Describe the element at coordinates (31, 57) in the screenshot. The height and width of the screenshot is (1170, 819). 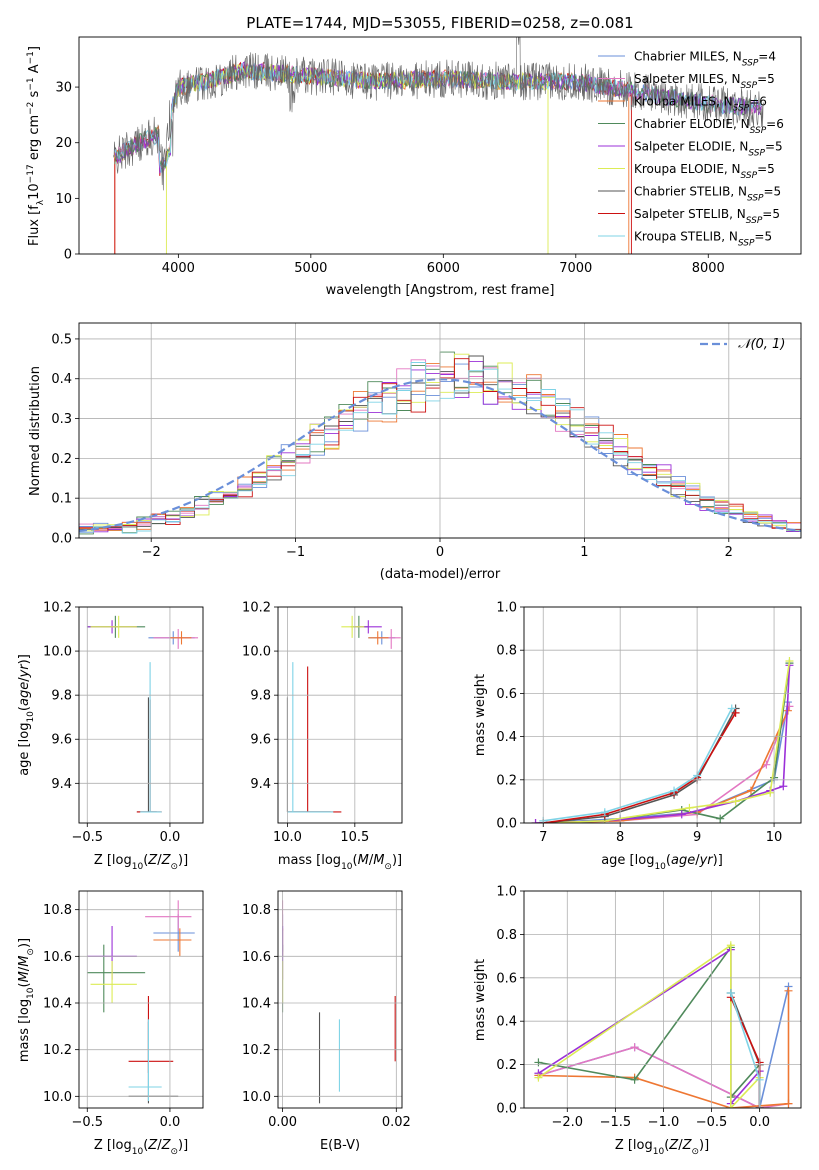
I see `label-part: −1` at that location.